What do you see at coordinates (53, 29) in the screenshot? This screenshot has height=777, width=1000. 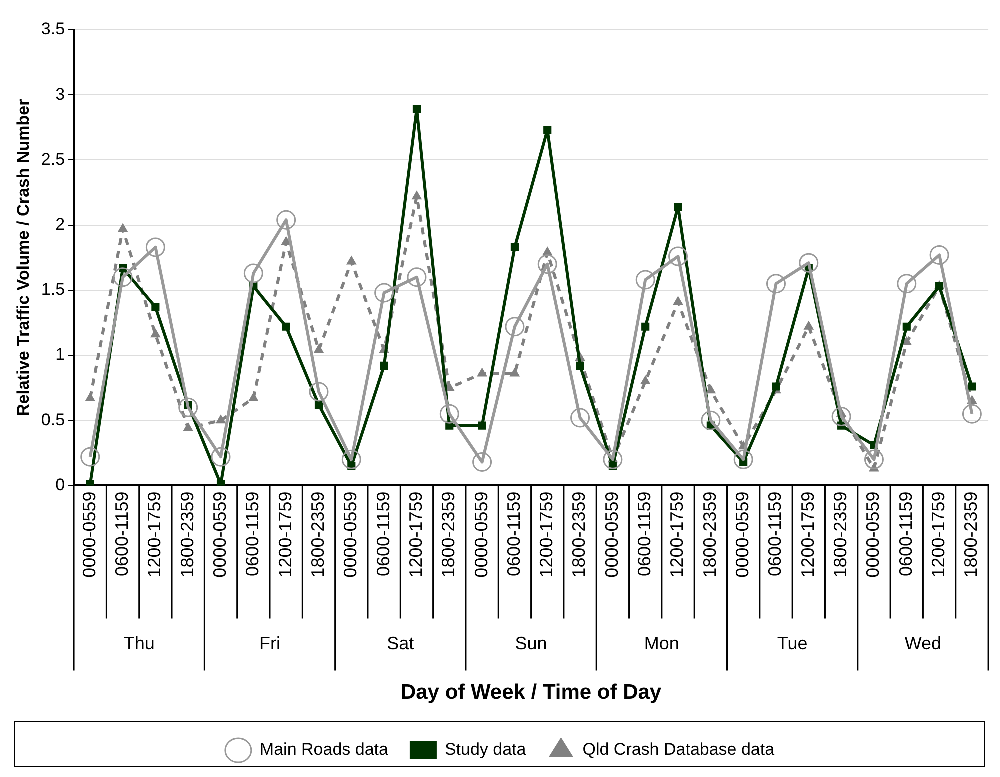 I see `y-tick-label: 3.5` at bounding box center [53, 29].